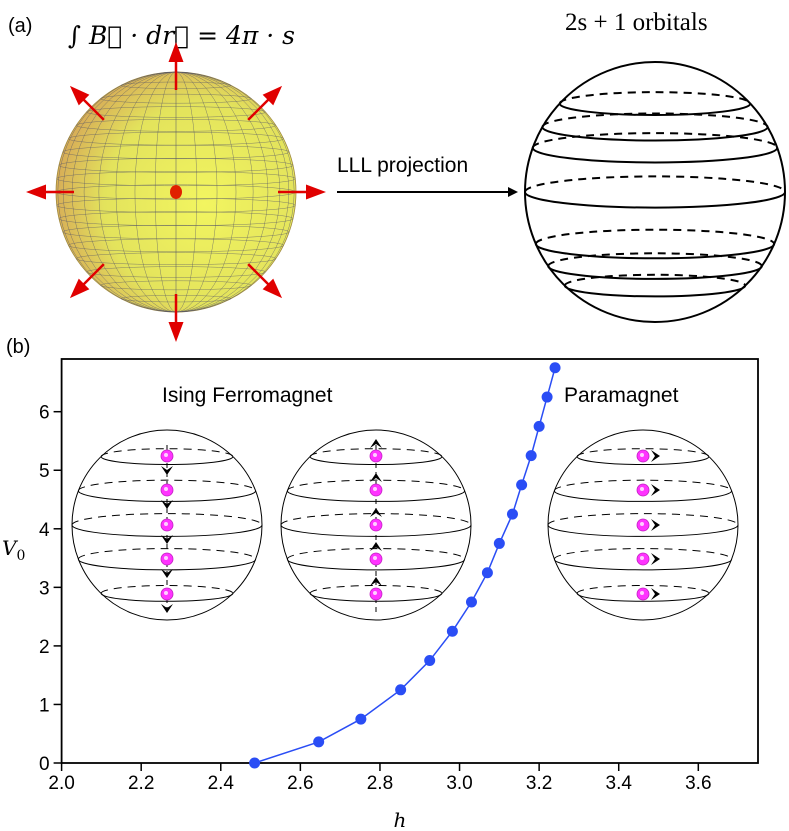 The width and height of the screenshot is (789, 831). What do you see at coordinates (655, 192) in the screenshot?
I see `orbital-sphere` at bounding box center [655, 192].